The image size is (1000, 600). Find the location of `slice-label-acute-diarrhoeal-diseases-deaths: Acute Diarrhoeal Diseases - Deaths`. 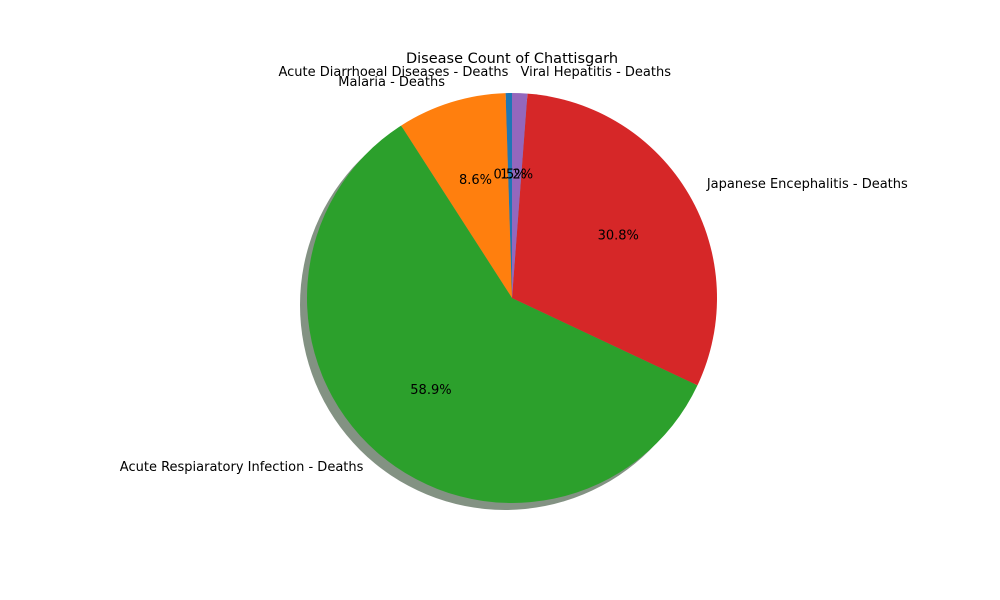

slice-label-acute-diarrhoeal-diseases-deaths: Acute Diarrhoeal Diseases - Deaths is located at coordinates (394, 72).